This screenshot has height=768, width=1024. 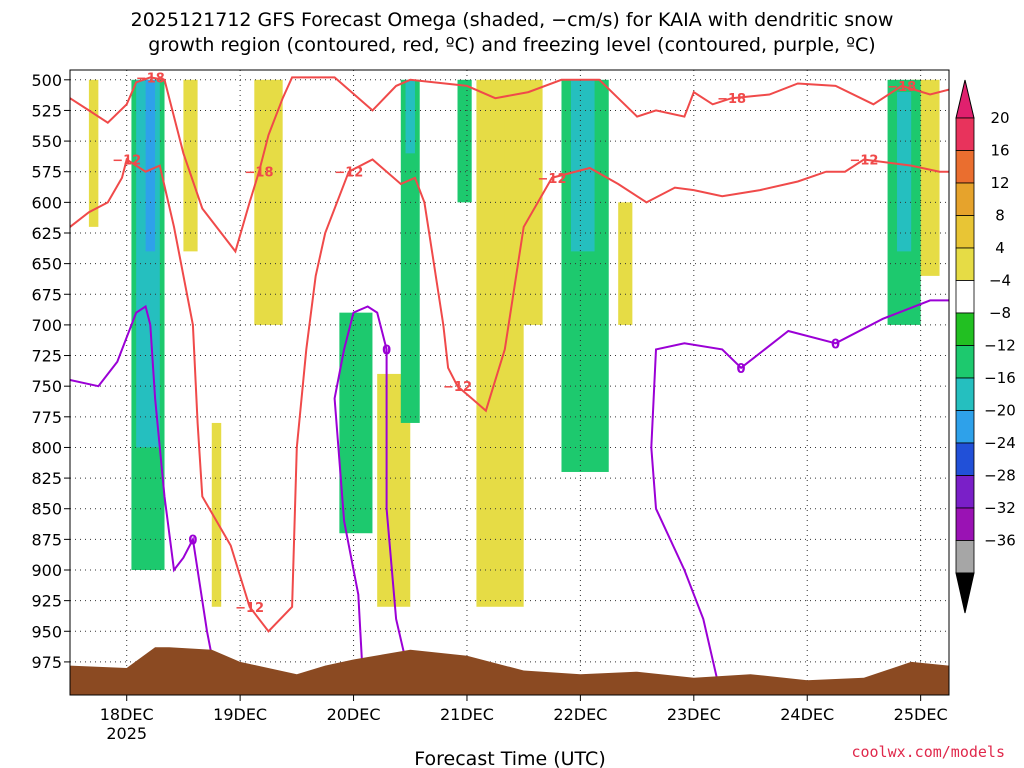 What do you see at coordinates (46, 478) in the screenshot?
I see `y-tick-label-825: 825` at bounding box center [46, 478].